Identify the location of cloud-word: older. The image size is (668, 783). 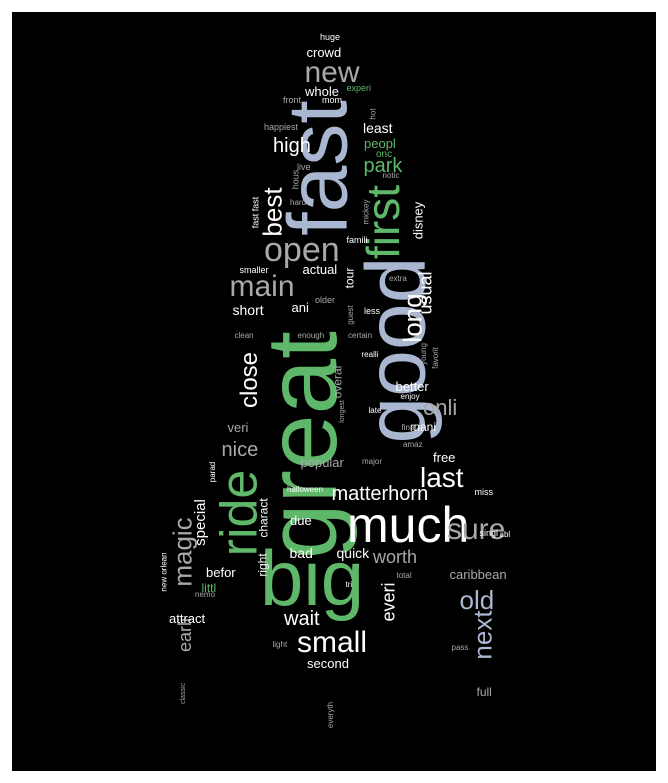
(325, 299).